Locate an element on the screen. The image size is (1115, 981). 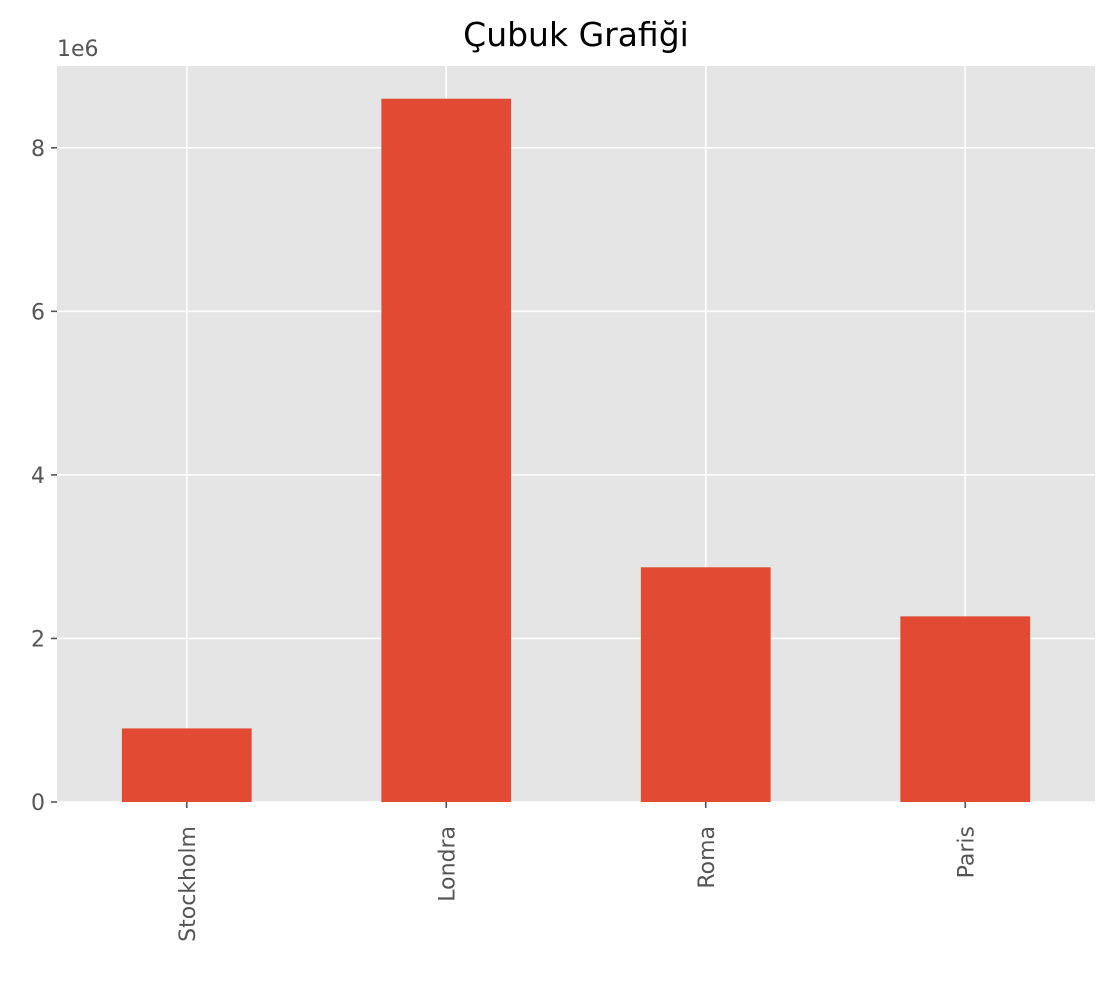
x-tick-label-stockholm: Stockholm is located at coordinates (188, 884).